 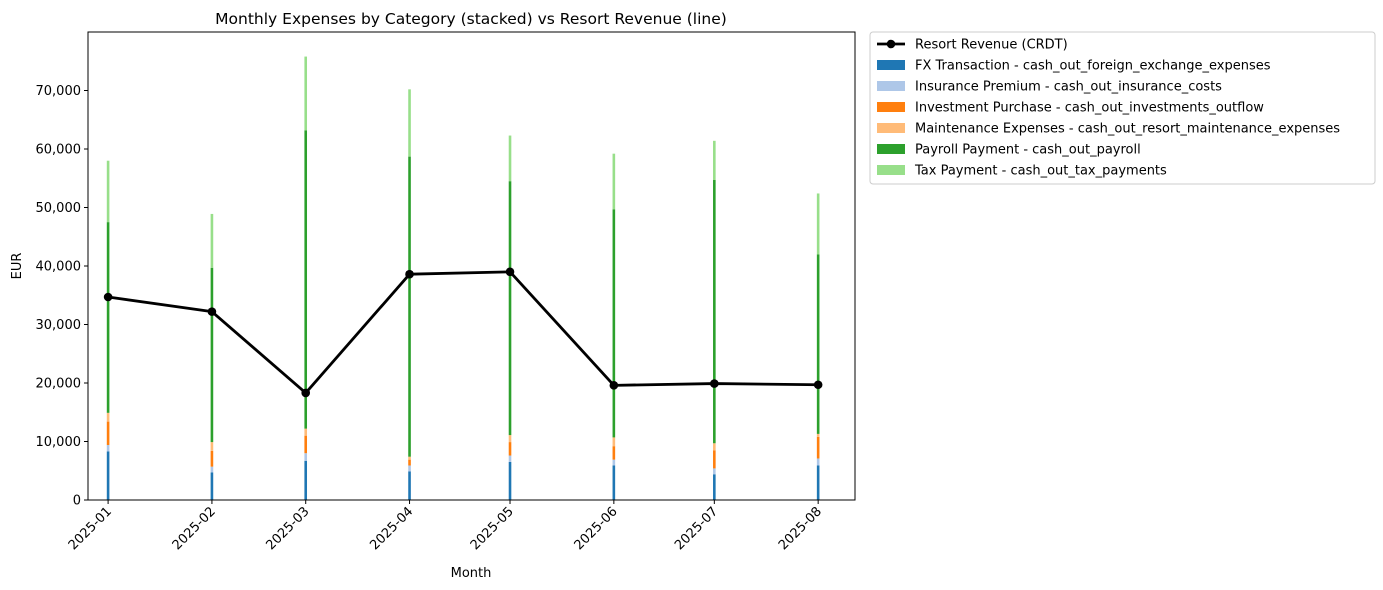 I want to click on x-axis-label: Month, so click(x=471, y=573).